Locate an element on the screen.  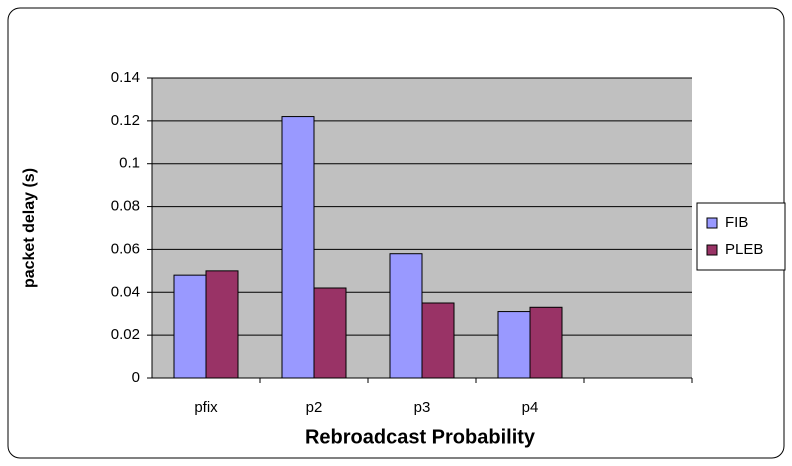
x-tick-label: p4 is located at coordinates (530, 407).